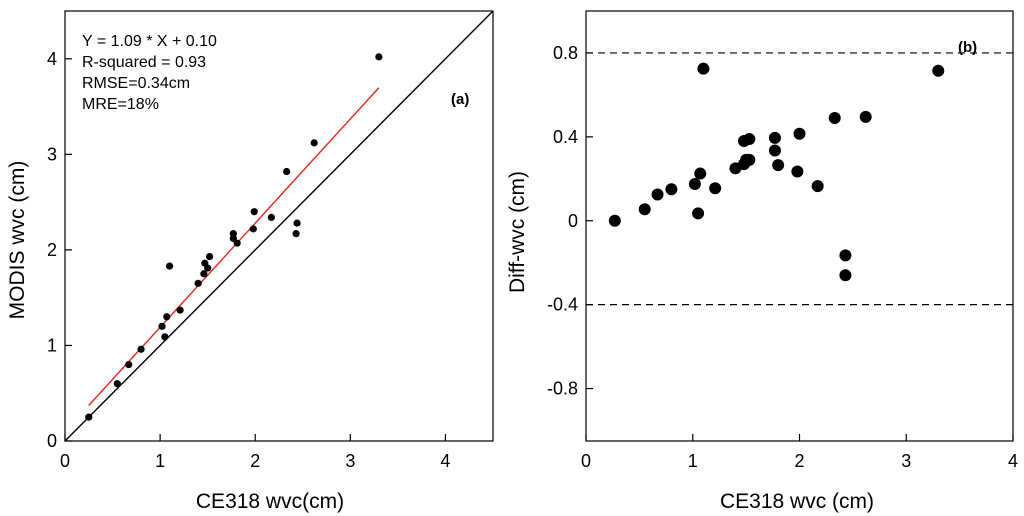 The image size is (1024, 516). I want to click on y-tick-label: 2, so click(52, 250).